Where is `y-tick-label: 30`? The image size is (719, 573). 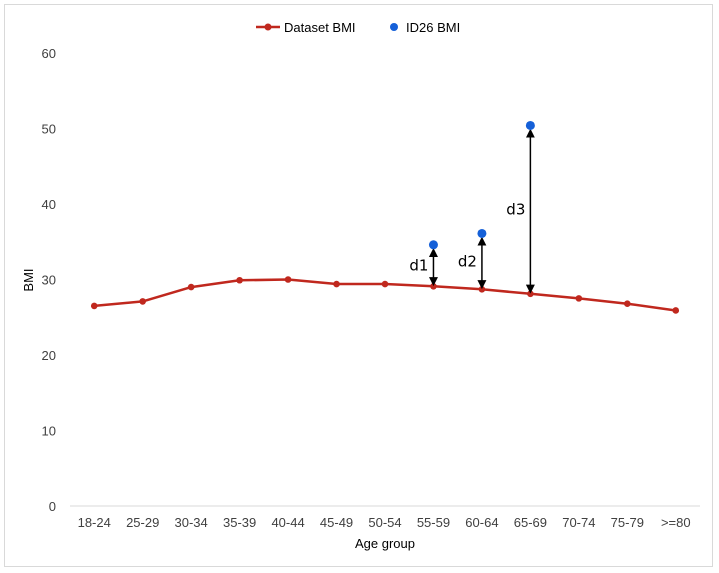
y-tick-label: 30 is located at coordinates (49, 280).